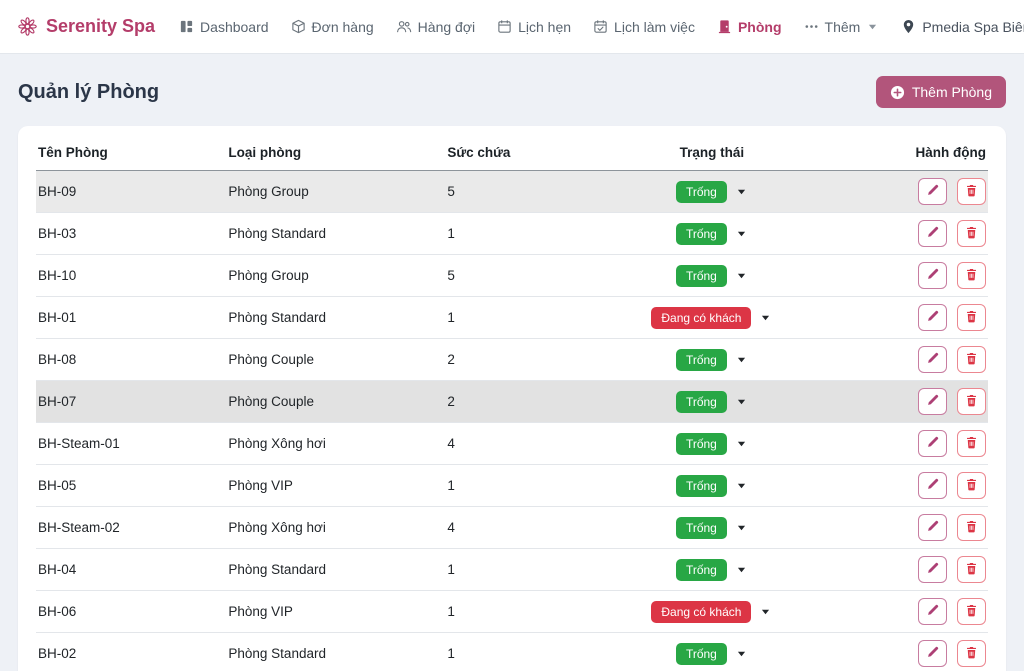  I want to click on location-label: Pmedia Spa Biên Hòa, so click(973, 26).